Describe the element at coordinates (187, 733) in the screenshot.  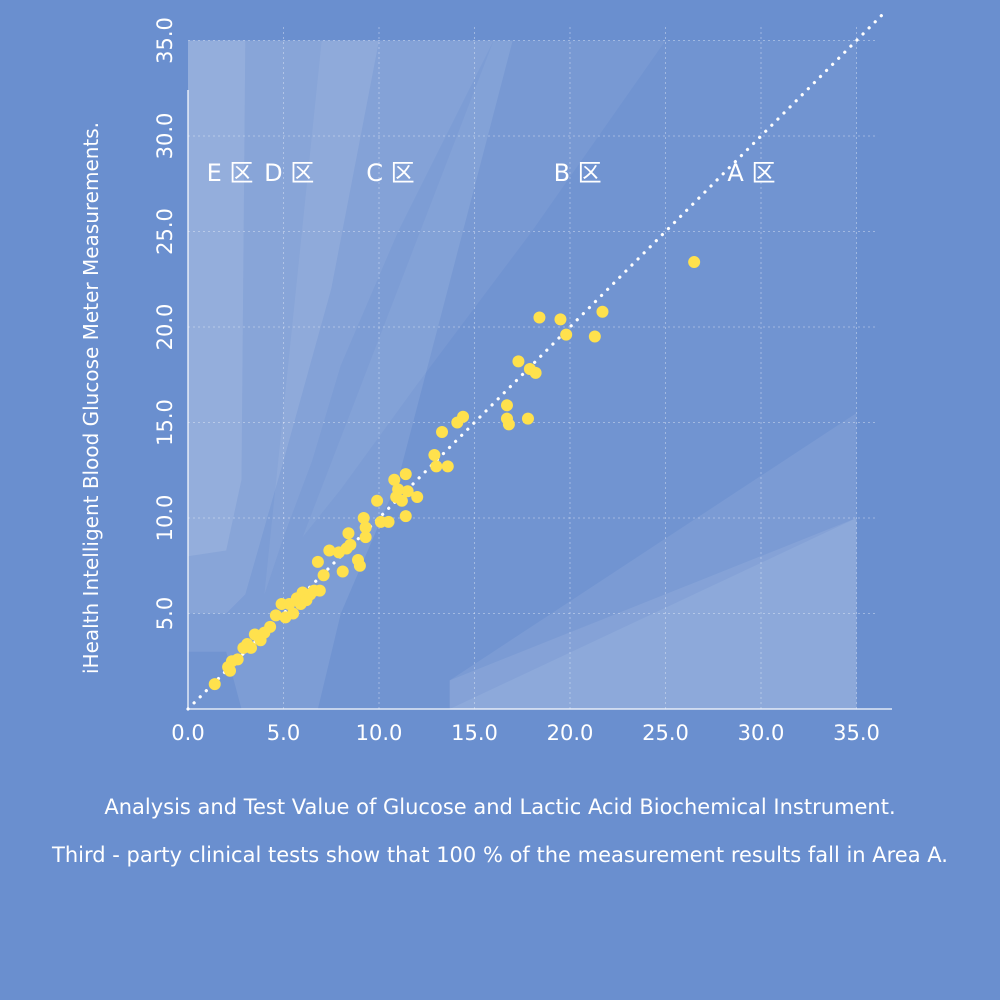
I see `x-tick-label: 0.0` at that location.